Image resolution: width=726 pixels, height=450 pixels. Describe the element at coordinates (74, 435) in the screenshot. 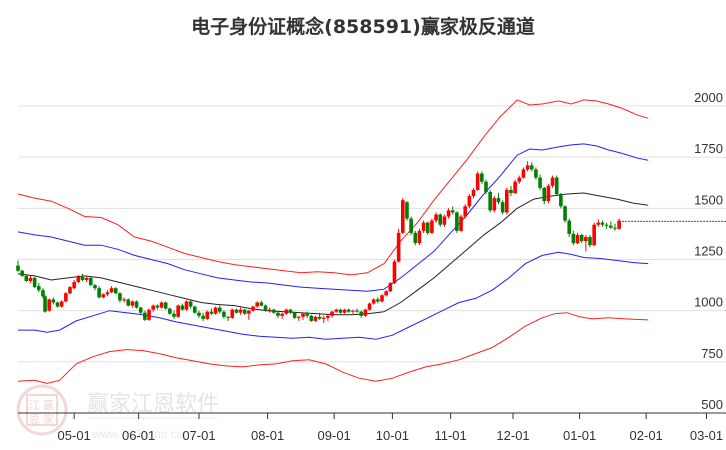

I see `x-tick-label: 05-01` at that location.